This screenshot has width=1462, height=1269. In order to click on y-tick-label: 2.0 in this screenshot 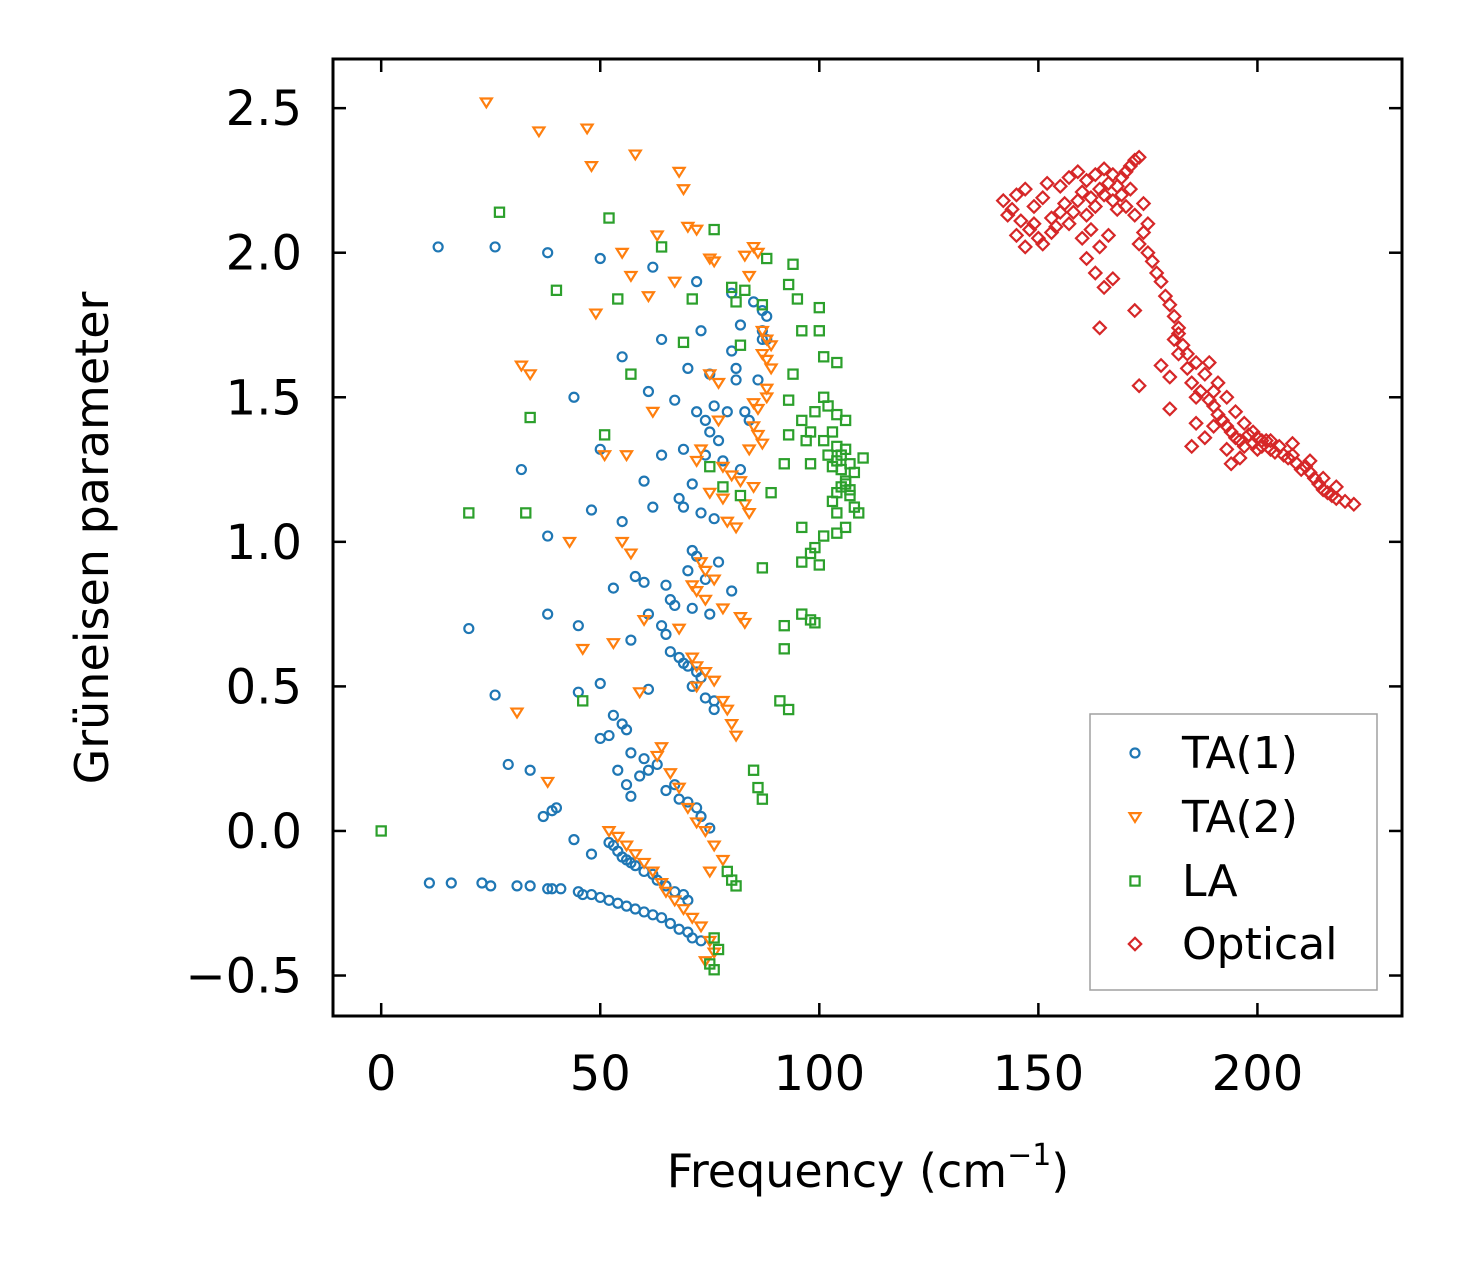, I will do `click(264, 254)`.